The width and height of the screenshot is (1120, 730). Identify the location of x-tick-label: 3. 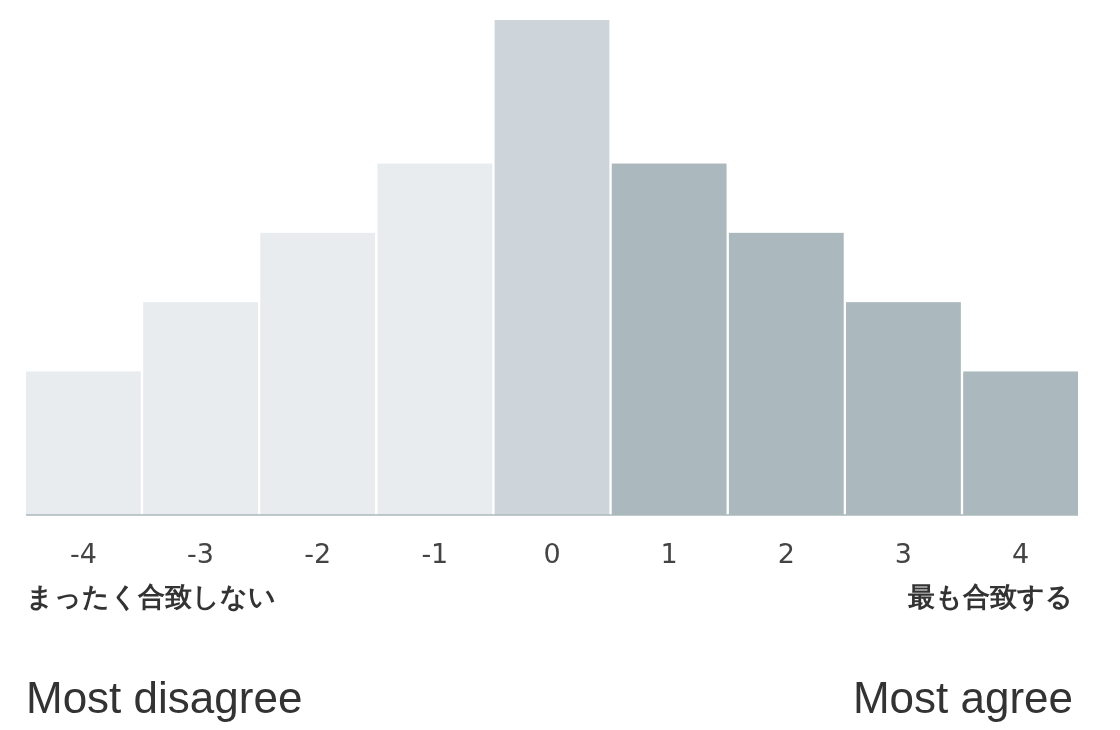
(903, 553).